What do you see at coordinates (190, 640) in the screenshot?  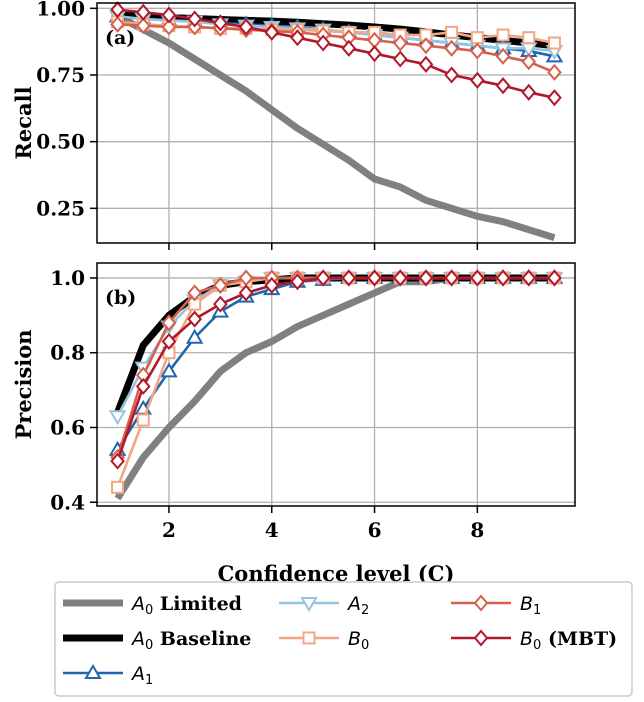 I see `legend-label: A0 Baseline` at bounding box center [190, 640].